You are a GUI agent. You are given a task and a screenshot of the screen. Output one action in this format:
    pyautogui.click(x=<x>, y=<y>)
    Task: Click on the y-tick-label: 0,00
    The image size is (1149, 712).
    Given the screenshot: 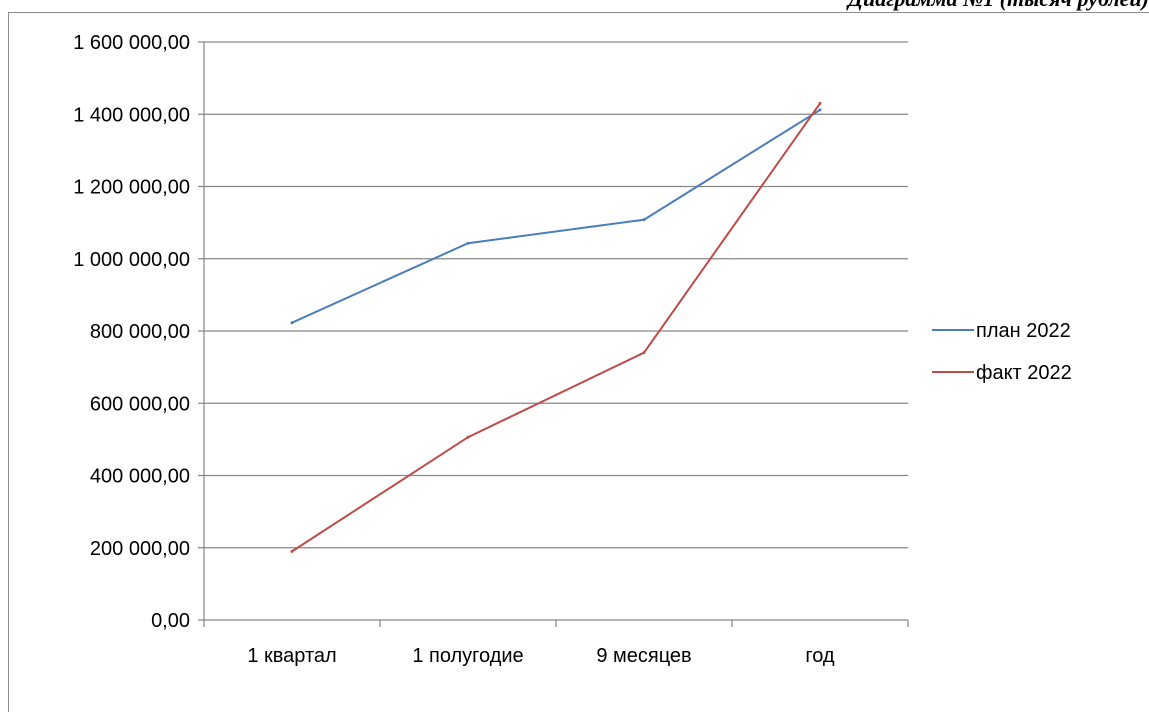 What is the action you would take?
    pyautogui.click(x=170, y=621)
    